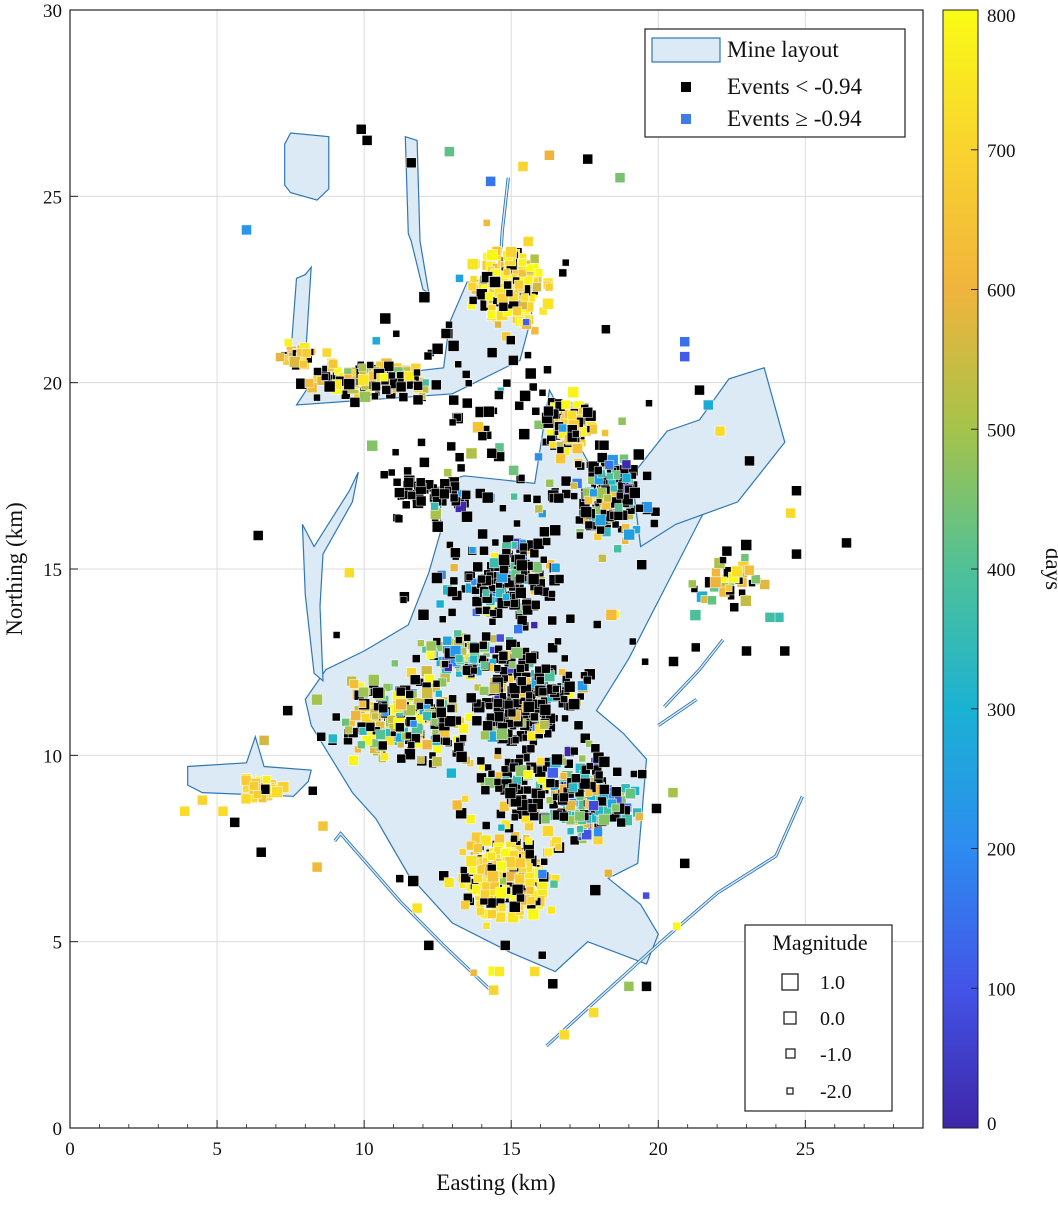 This screenshot has width=1058, height=1205. I want to click on event-point-2015, so click(727, 551).